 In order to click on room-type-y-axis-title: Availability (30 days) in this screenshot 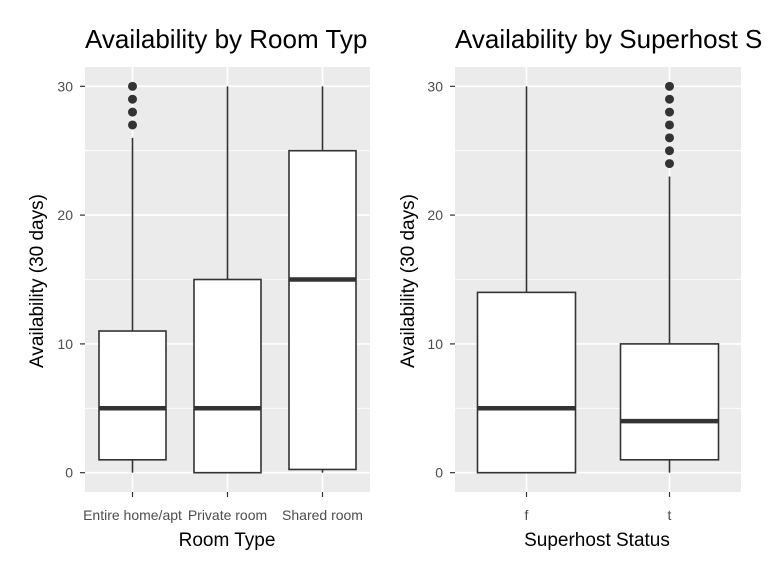, I will do `click(37, 281)`.